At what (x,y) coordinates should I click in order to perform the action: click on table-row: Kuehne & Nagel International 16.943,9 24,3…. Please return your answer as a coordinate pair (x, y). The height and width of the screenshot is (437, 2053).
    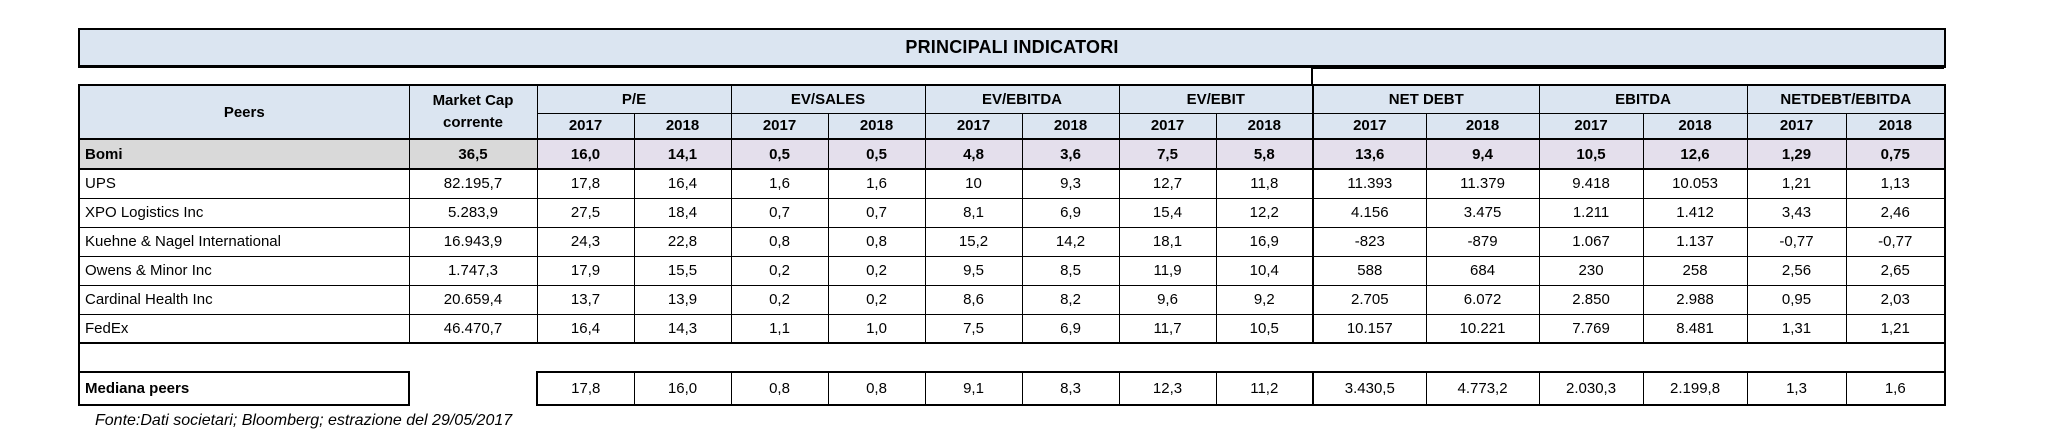
    Looking at the image, I should click on (1012, 241).